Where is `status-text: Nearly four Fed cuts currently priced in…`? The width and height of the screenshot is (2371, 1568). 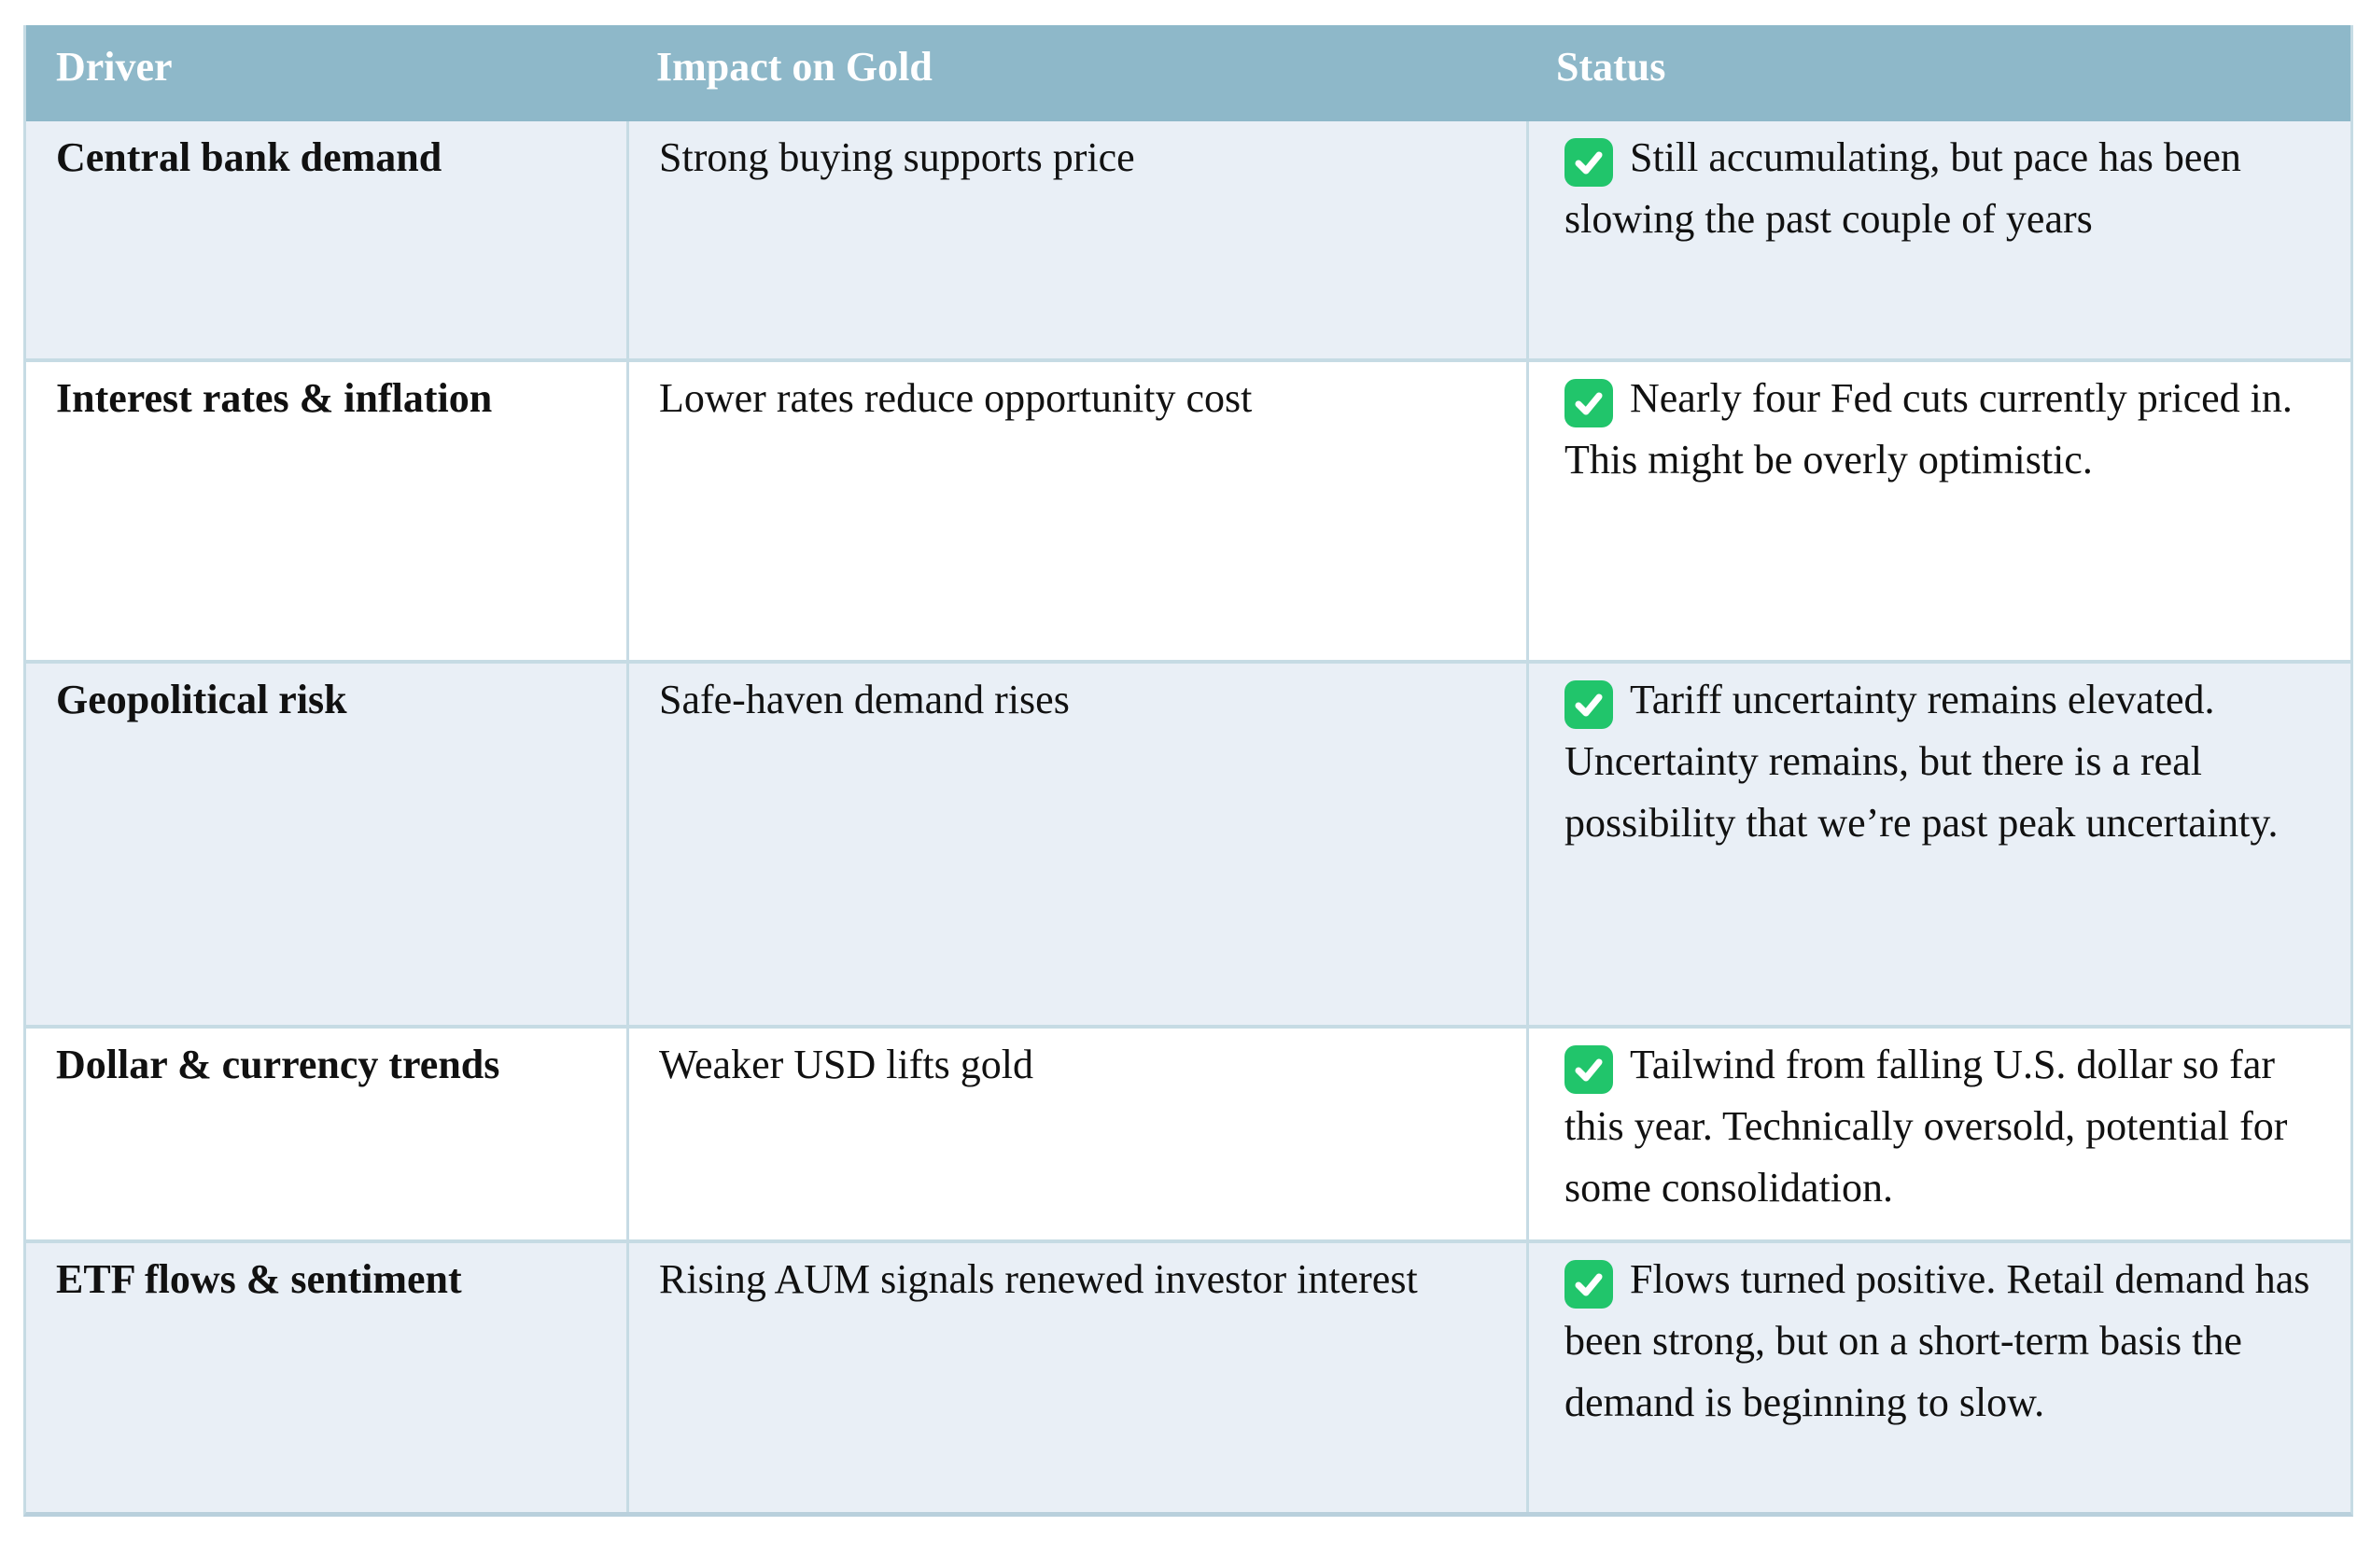 status-text: Nearly four Fed cuts currently priced in… is located at coordinates (1928, 429).